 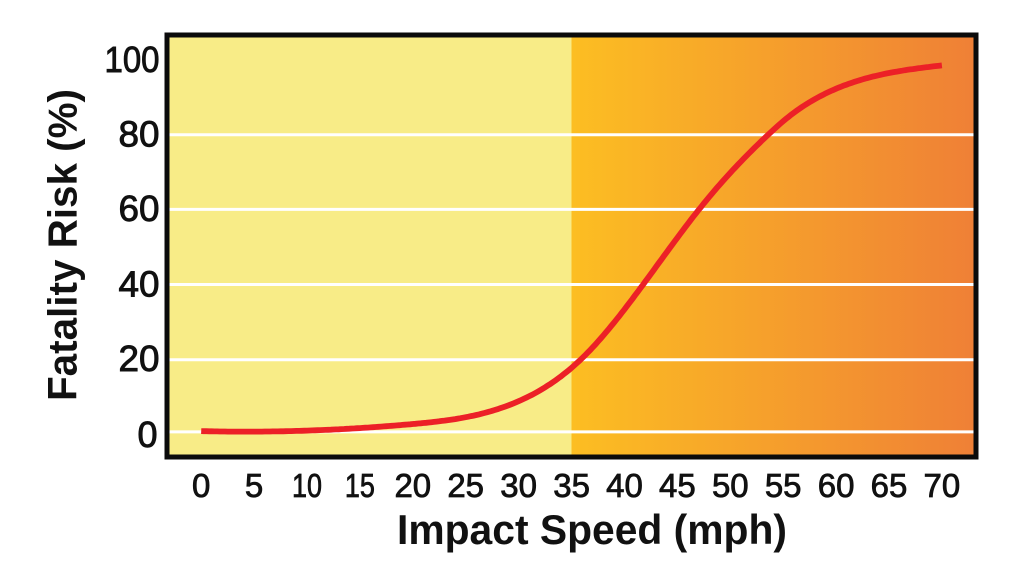 What do you see at coordinates (592, 529) in the screenshot?
I see `svg-text: Impact Speed (mph)` at bounding box center [592, 529].